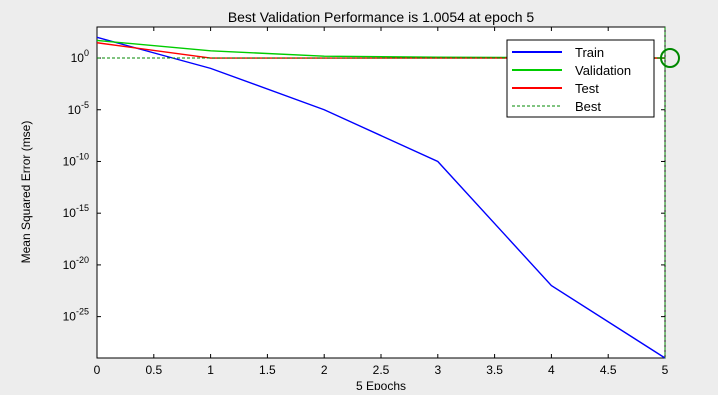 The image size is (718, 395). I want to click on y-tick-exponent: 0, so click(86, 53).